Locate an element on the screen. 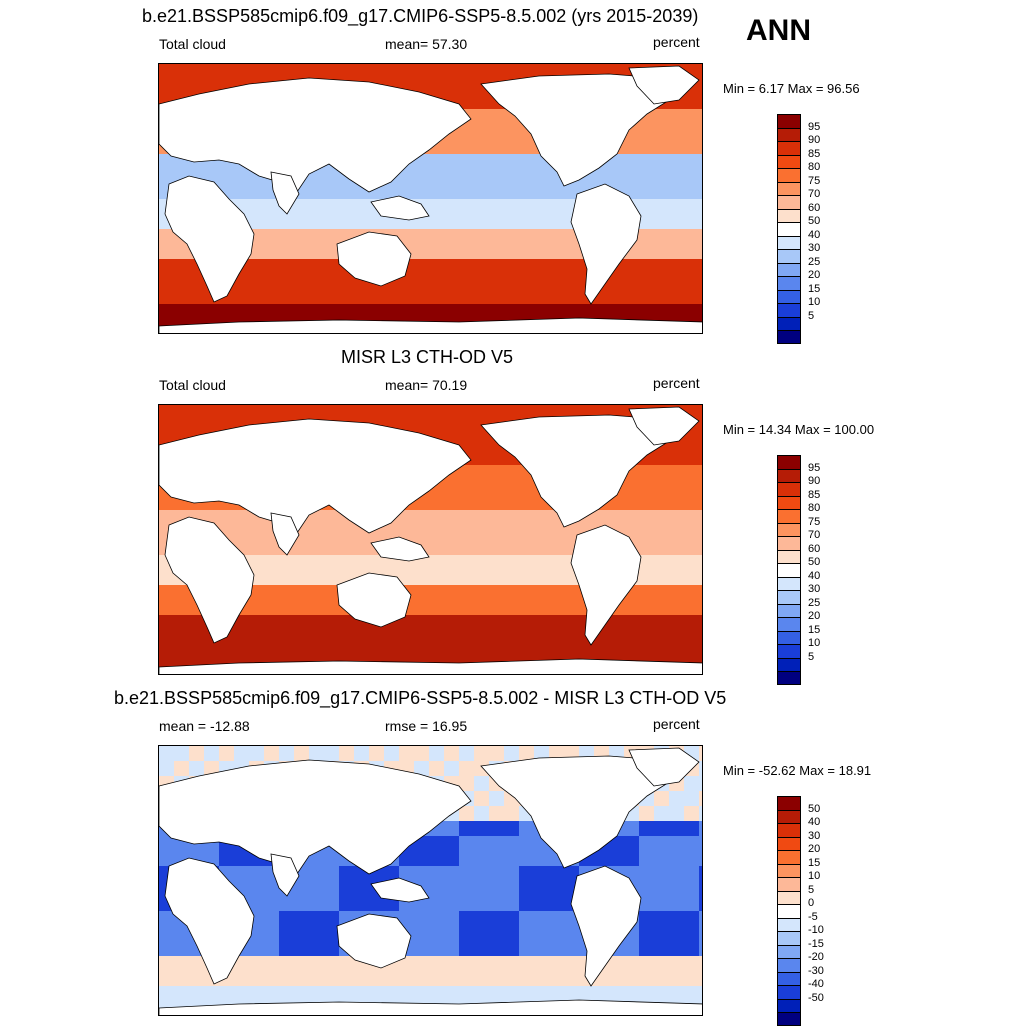  panel-1-map is located at coordinates (430, 198).